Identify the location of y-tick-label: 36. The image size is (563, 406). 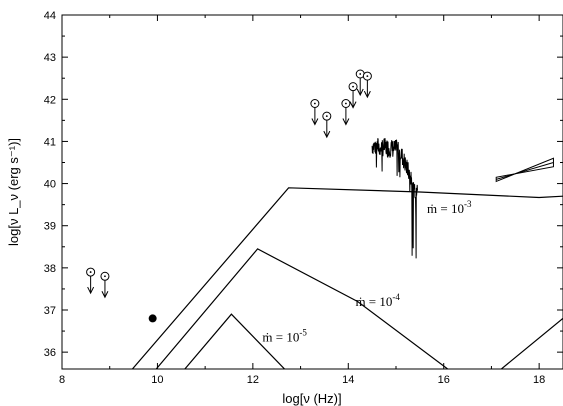
(50, 353).